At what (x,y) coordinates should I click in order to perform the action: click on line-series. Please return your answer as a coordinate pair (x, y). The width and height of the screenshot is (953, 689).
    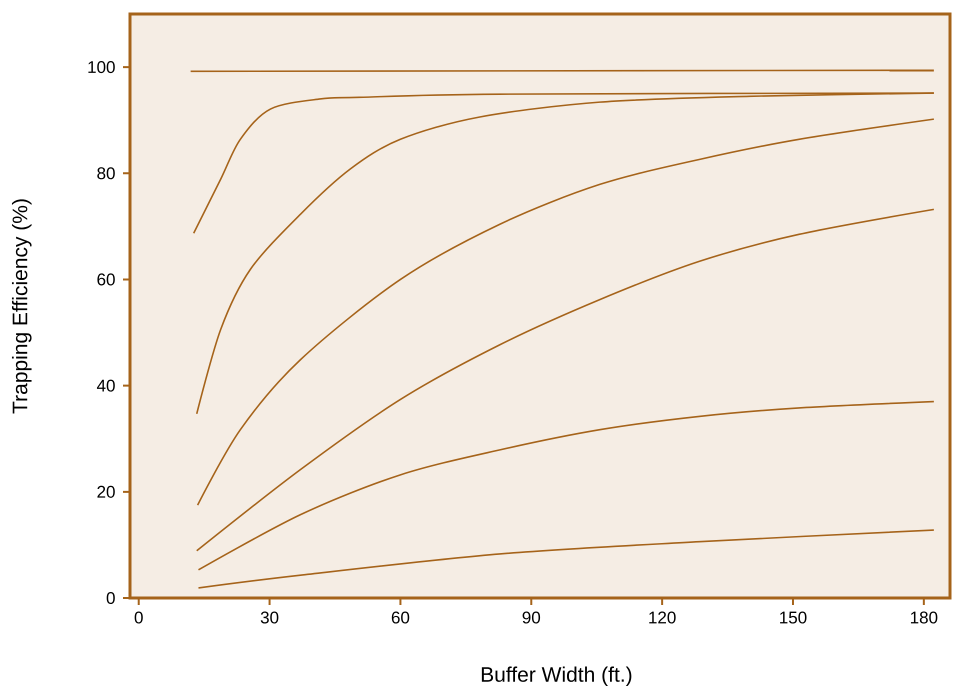
    Looking at the image, I should click on (566, 559).